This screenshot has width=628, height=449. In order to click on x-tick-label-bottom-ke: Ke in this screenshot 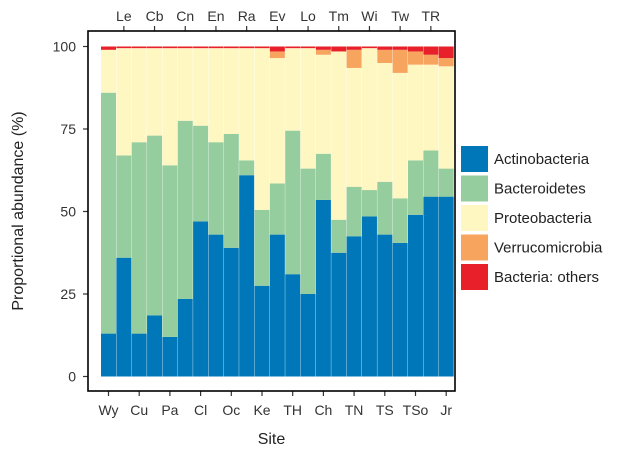, I will do `click(261, 410)`.